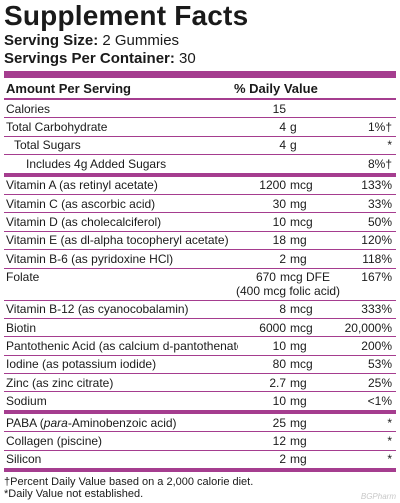 Image resolution: width=400 pixels, height=503 pixels. Describe the element at coordinates (68, 88) in the screenshot. I see `header-amount: Amount Per Serving` at that location.